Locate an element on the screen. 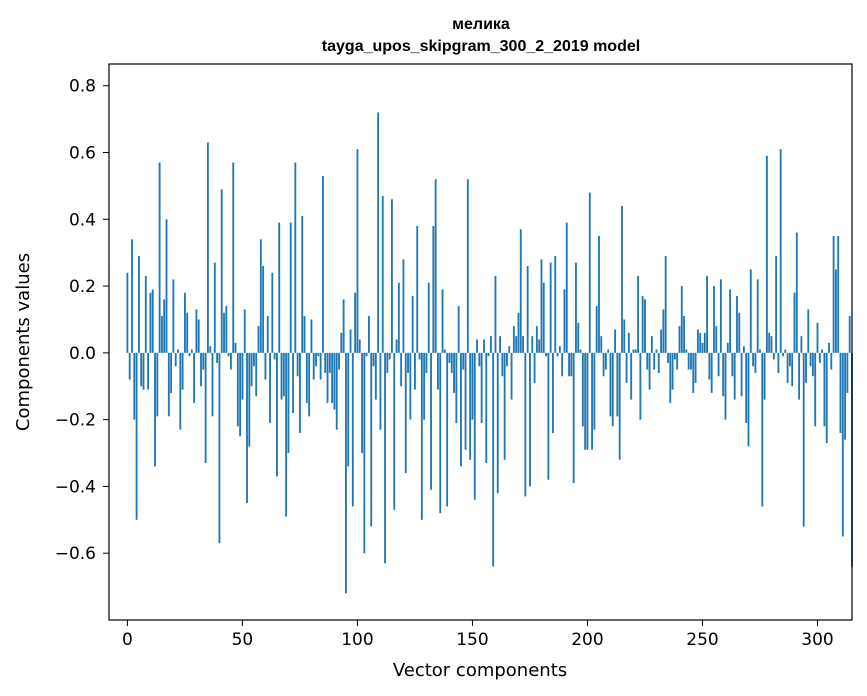 This screenshot has height=696, width=867. chart-subtitle: tayga_upos_skipgram_300_2_2019 model is located at coordinates (481, 46).